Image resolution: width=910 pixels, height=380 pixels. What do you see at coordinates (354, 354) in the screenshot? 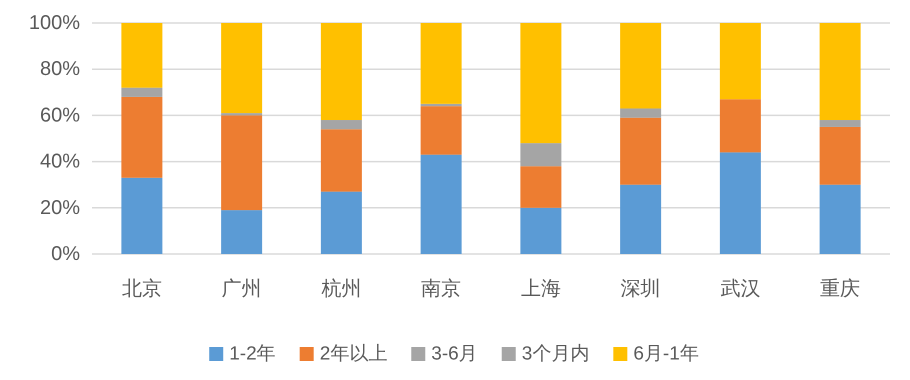
I see `legend-label: 2年以上` at bounding box center [354, 354].